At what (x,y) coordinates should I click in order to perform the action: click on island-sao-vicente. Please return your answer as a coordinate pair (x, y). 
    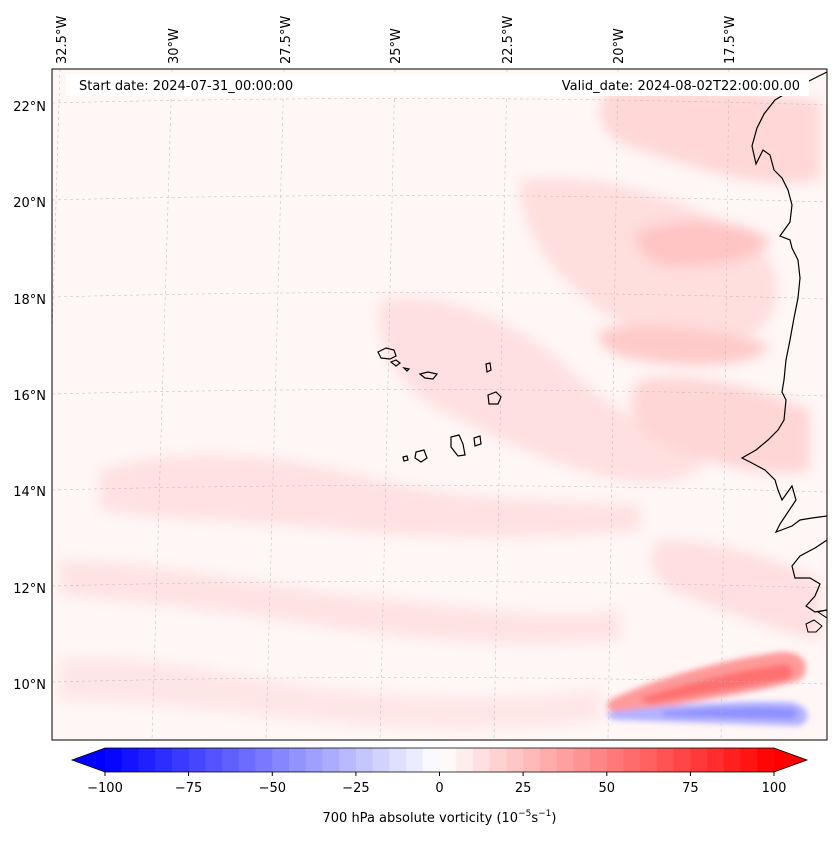
    Looking at the image, I should click on (395, 363).